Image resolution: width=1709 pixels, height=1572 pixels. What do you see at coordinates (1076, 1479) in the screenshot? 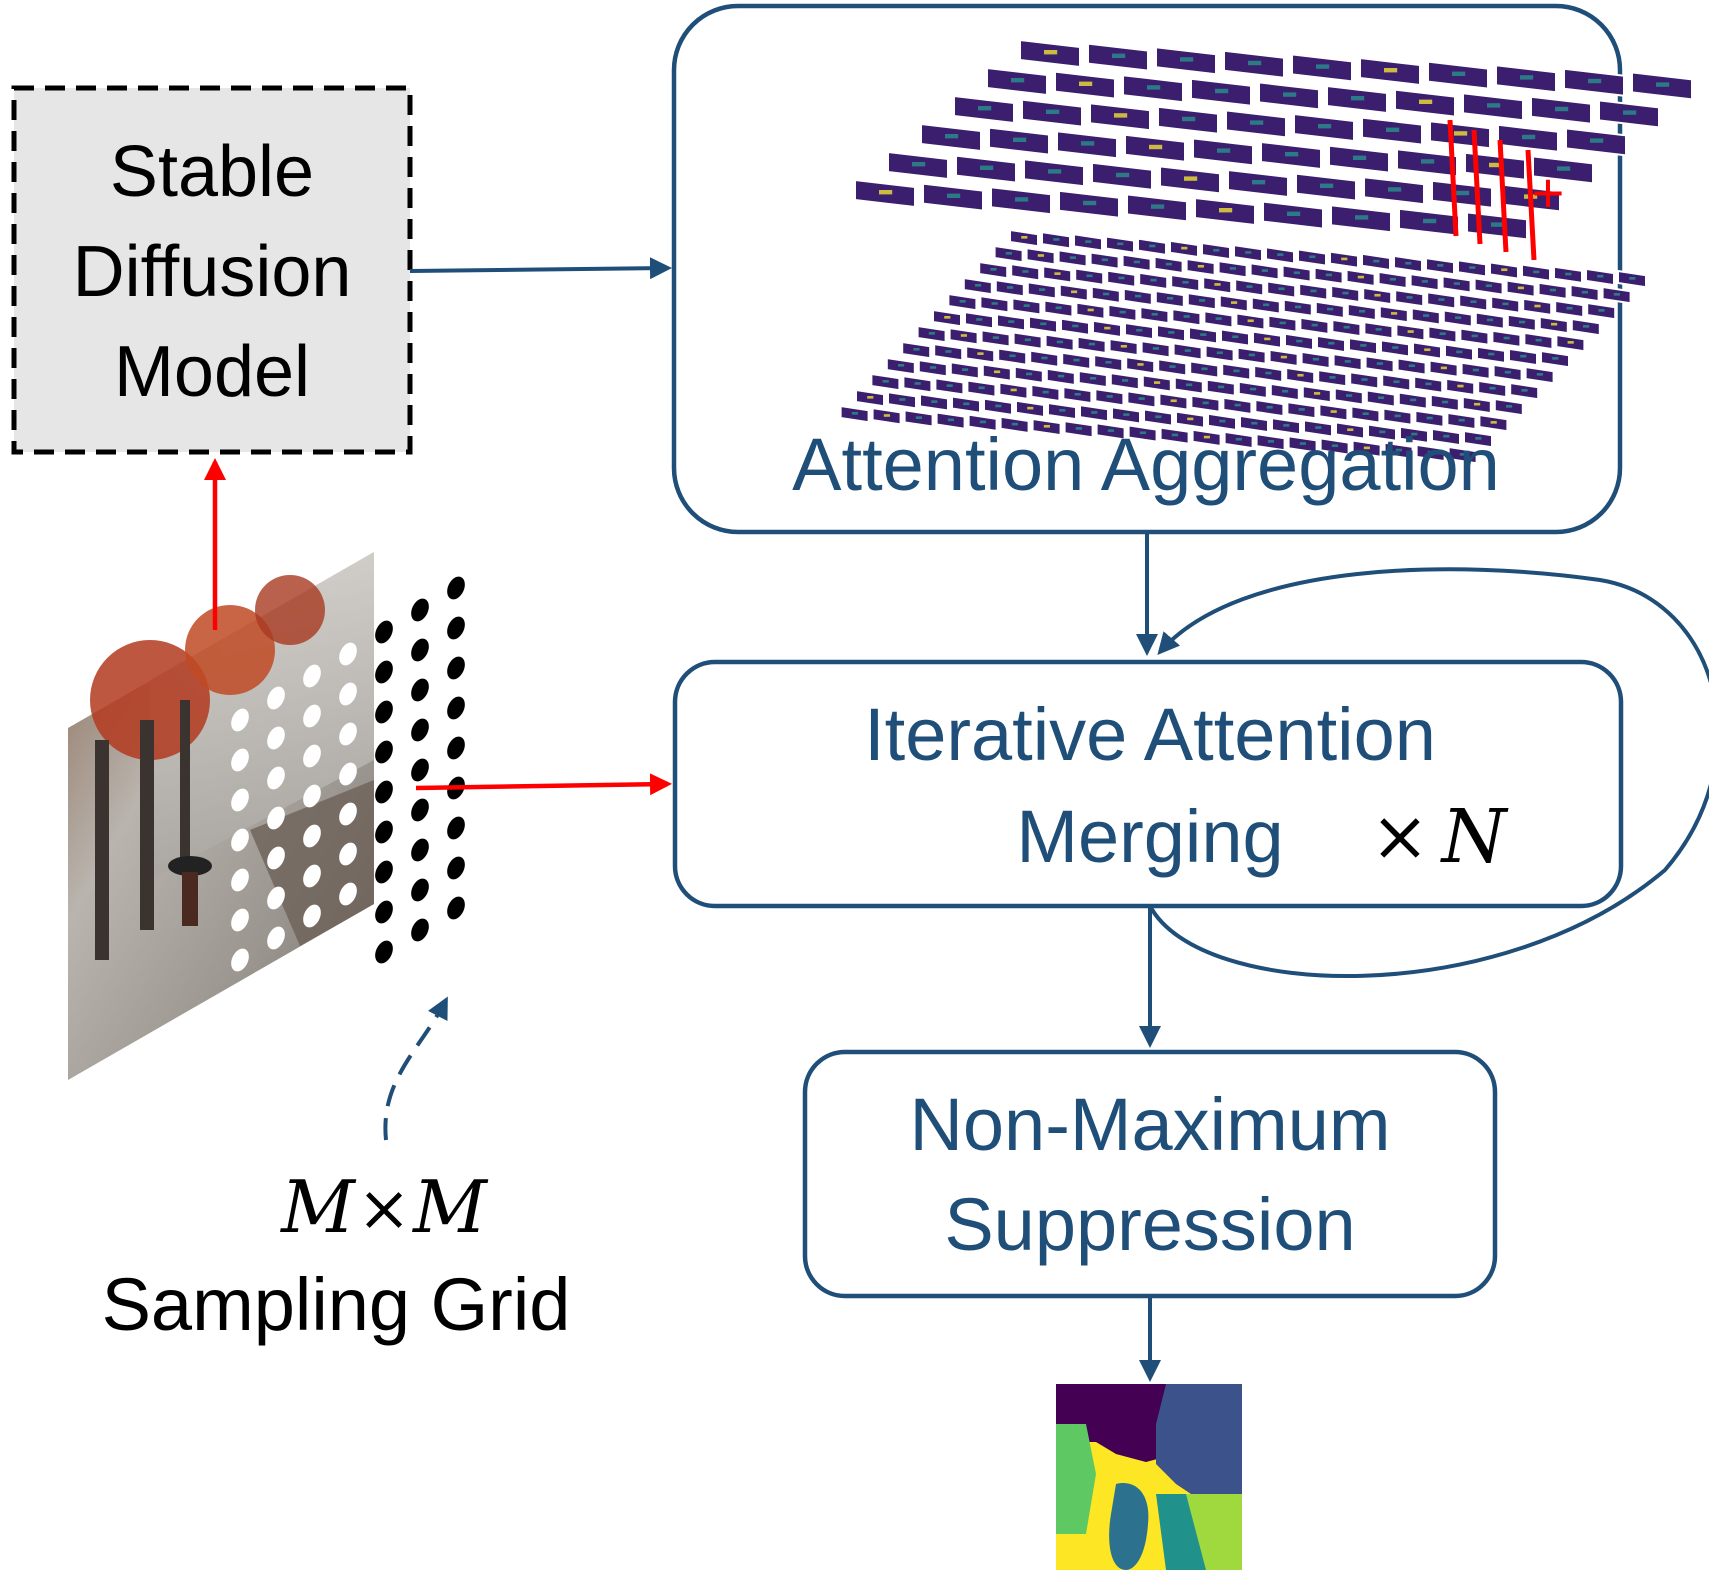
I see `seg-tree-region` at bounding box center [1076, 1479].